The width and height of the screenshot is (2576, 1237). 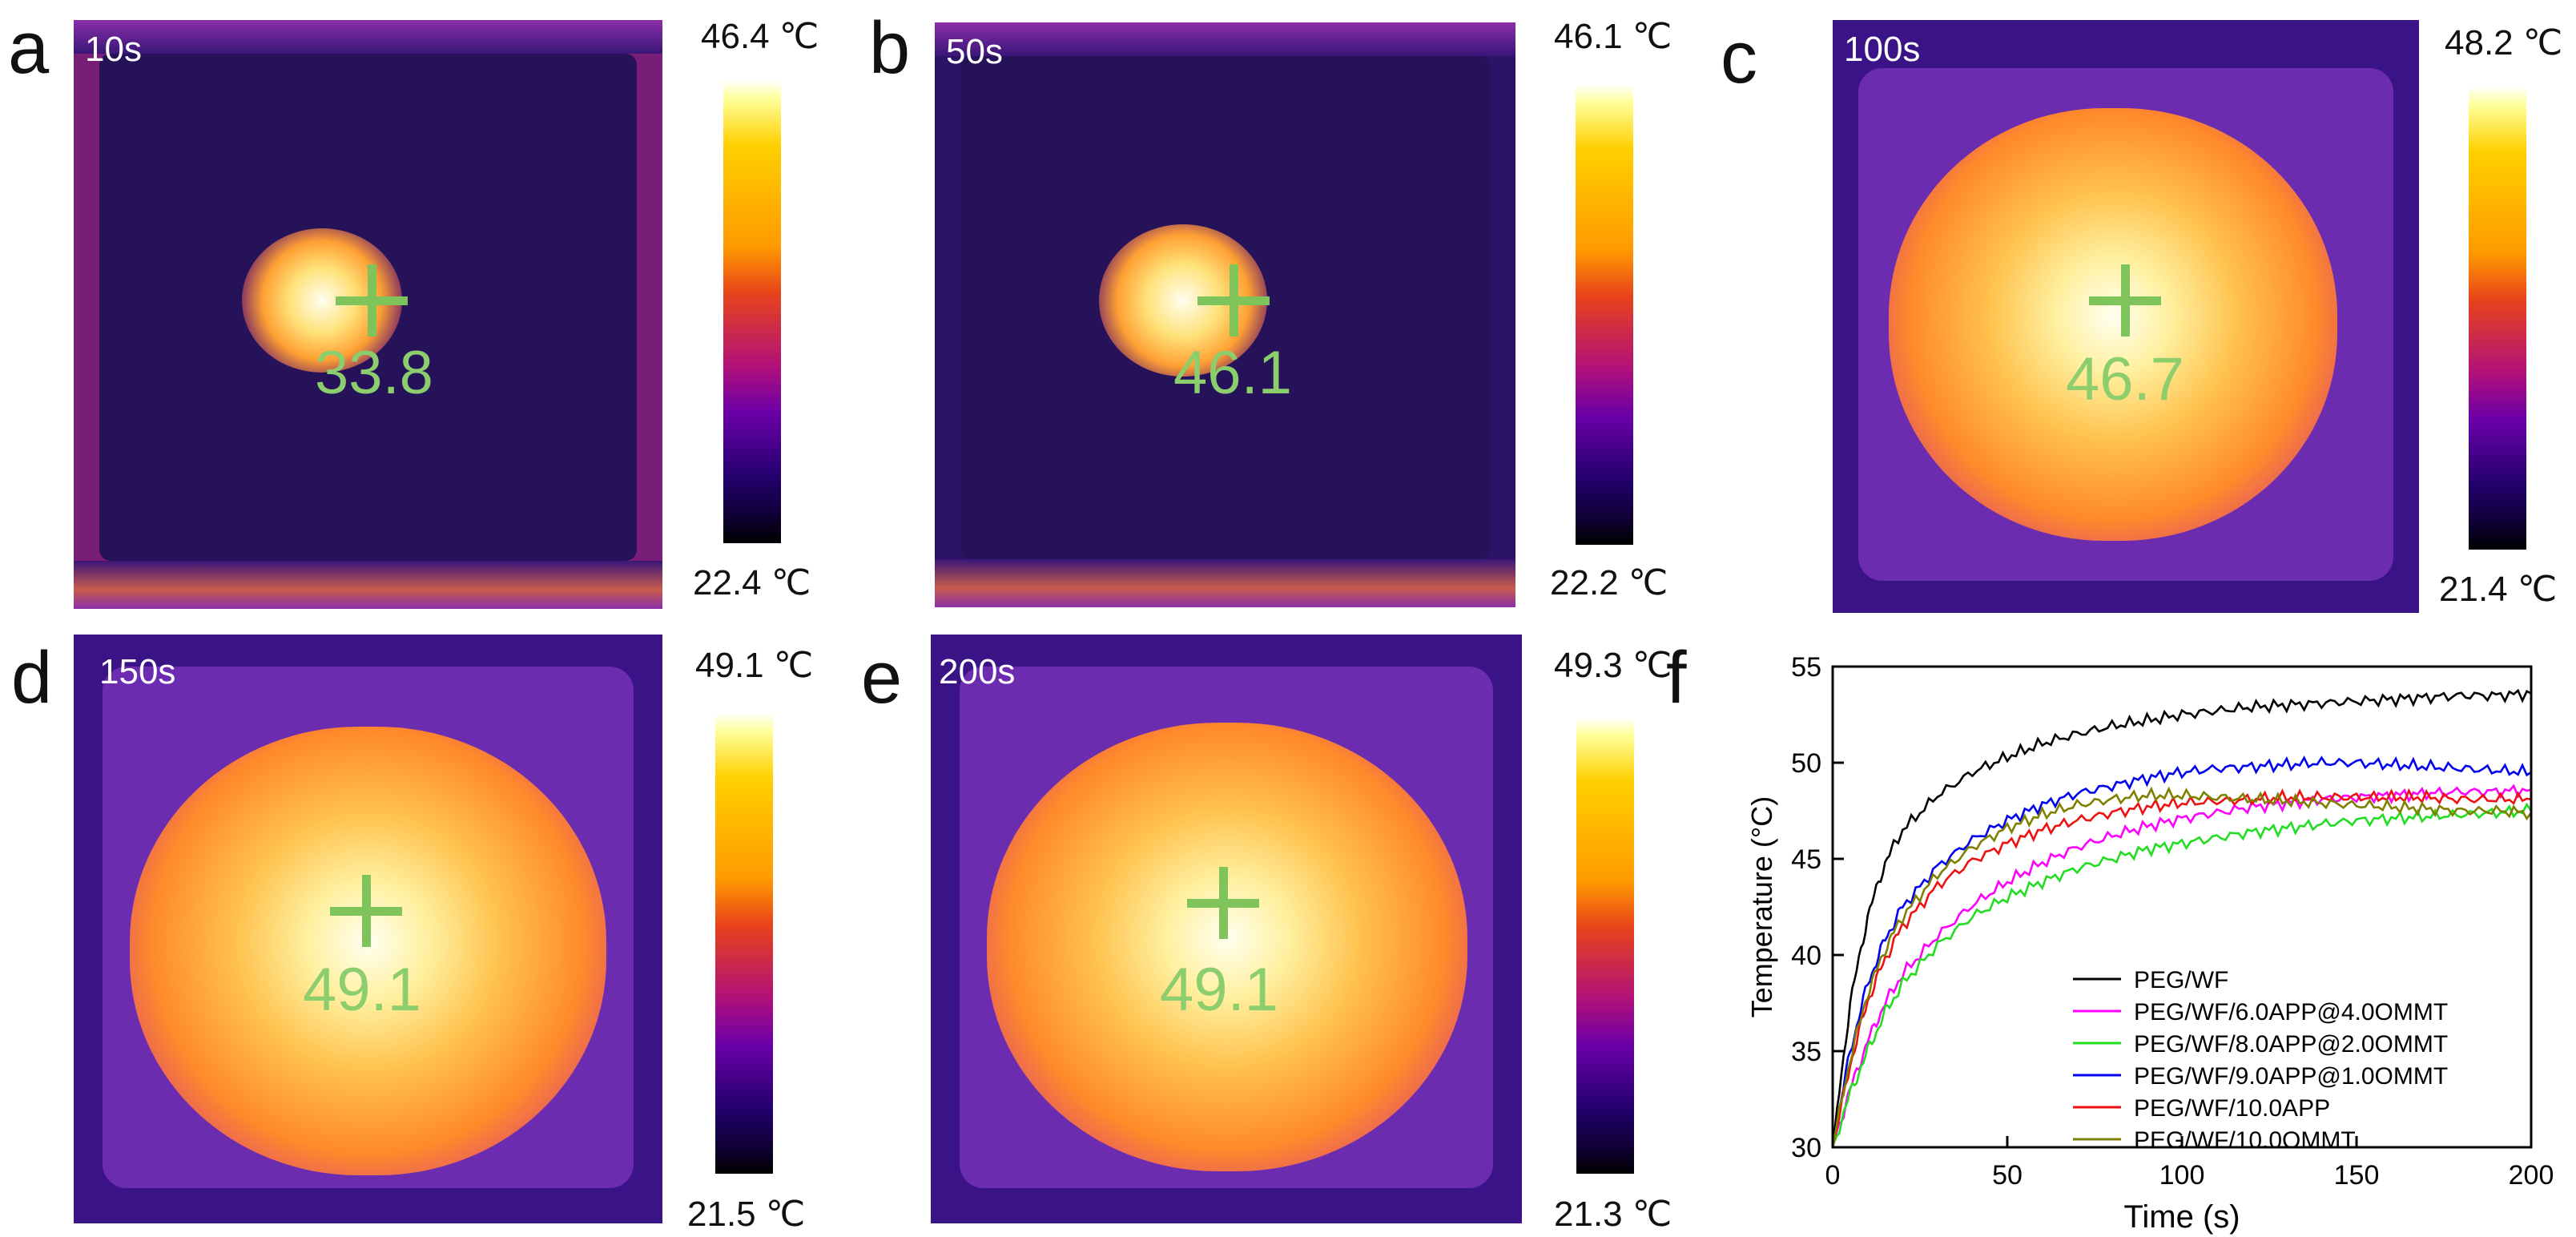 What do you see at coordinates (362, 990) in the screenshot?
I see `temperature-reading-d: 49.1` at bounding box center [362, 990].